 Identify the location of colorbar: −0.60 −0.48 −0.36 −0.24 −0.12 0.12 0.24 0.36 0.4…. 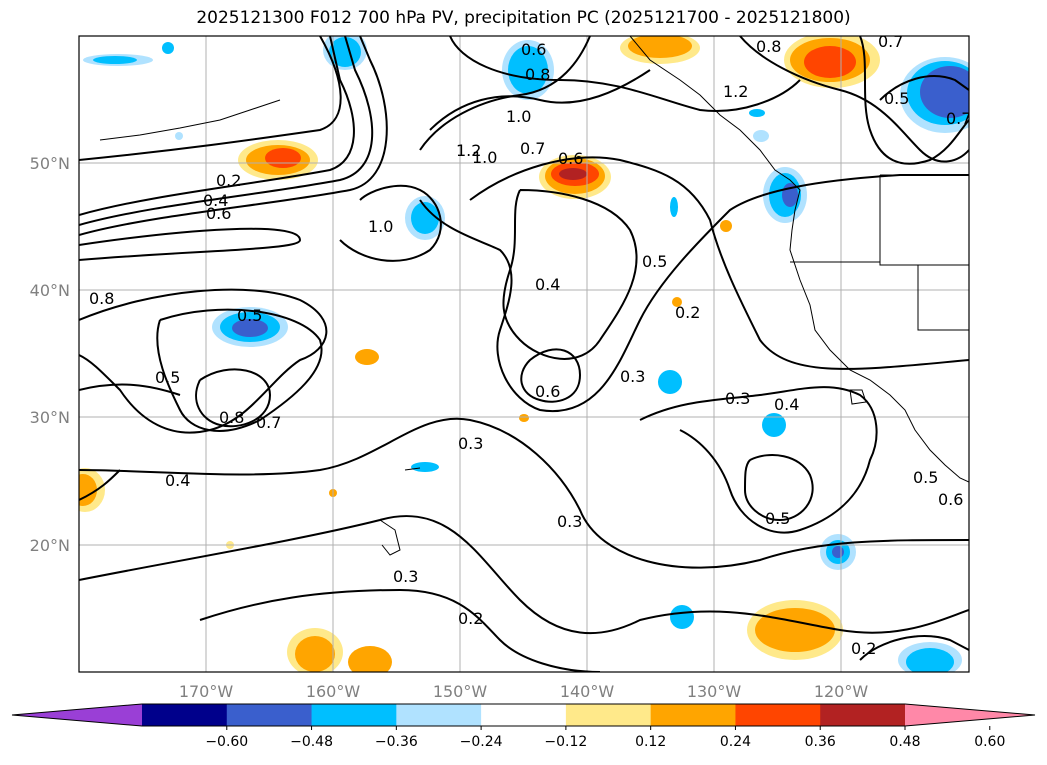
(523, 726).